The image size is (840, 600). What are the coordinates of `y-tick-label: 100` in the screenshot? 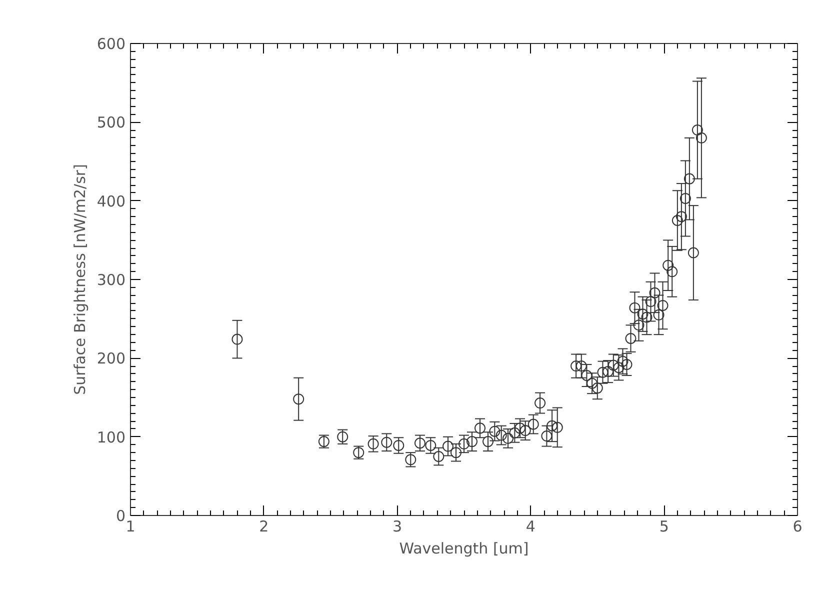 It's located at (111, 437).